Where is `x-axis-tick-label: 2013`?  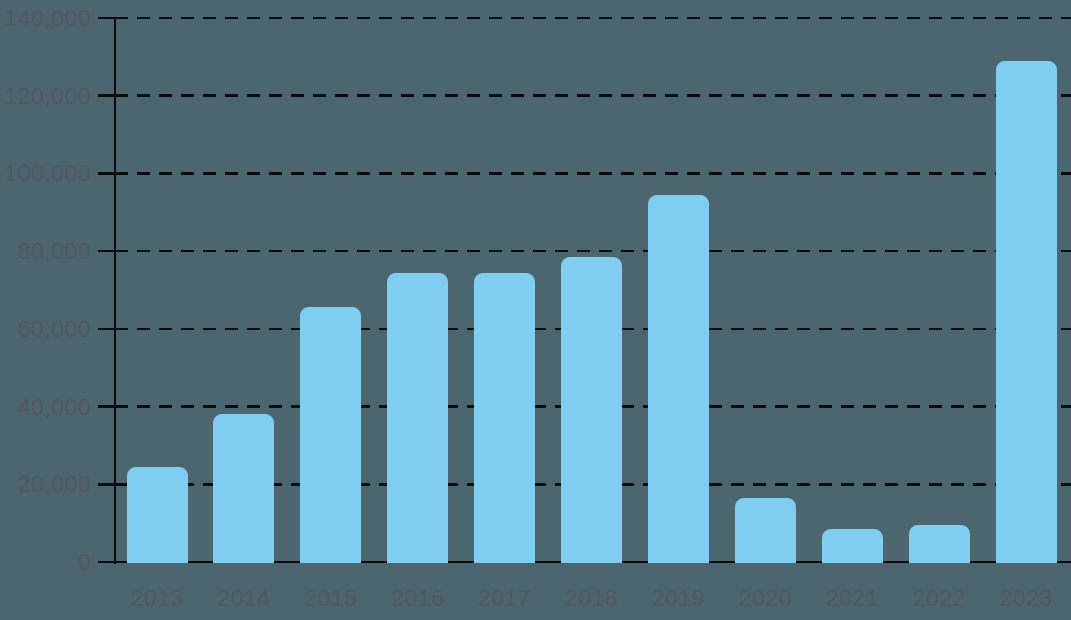 x-axis-tick-label: 2013 is located at coordinates (157, 598).